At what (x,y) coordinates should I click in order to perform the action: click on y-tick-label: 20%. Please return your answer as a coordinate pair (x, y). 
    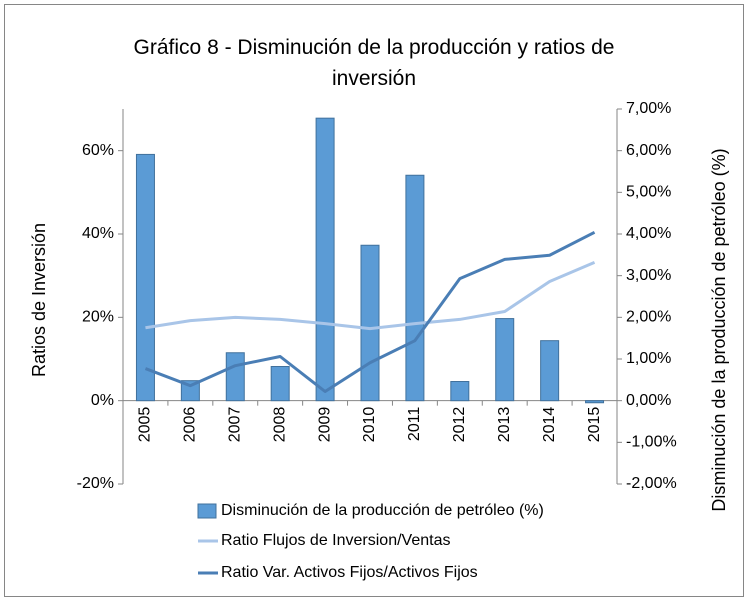
    Looking at the image, I should click on (98, 317).